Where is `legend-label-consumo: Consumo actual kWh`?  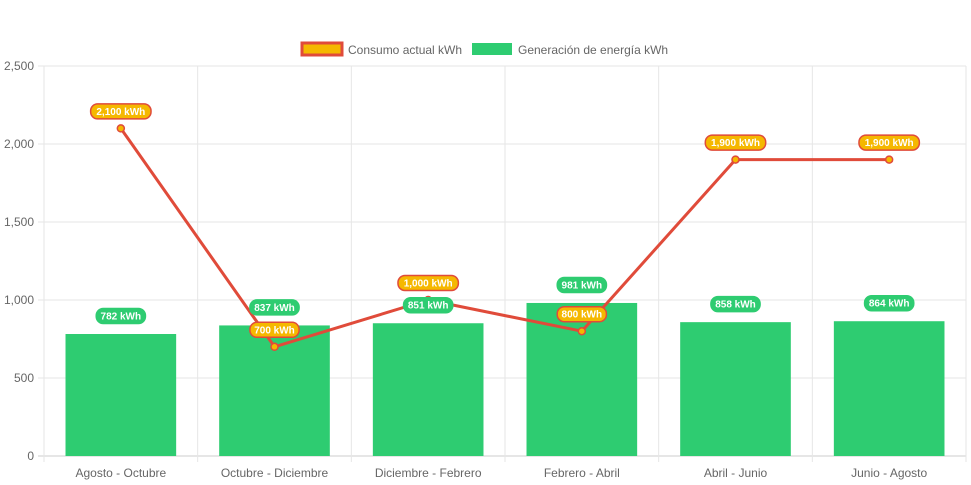
legend-label-consumo: Consumo actual kWh is located at coordinates (405, 50).